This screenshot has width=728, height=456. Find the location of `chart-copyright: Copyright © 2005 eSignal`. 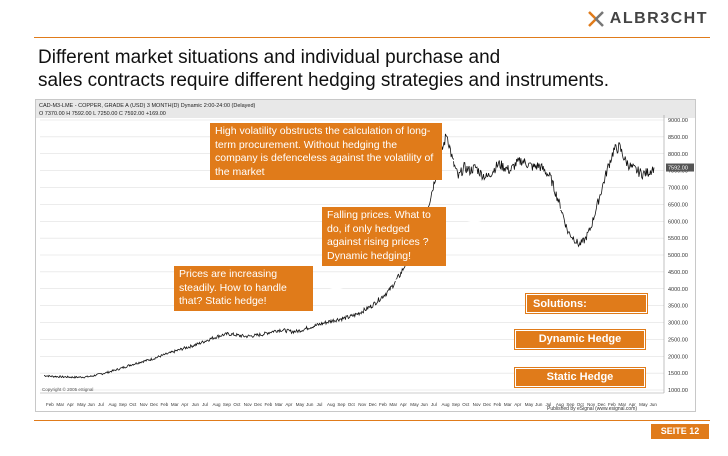

chart-copyright: Copyright © 2005 eSignal is located at coordinates (67, 389).